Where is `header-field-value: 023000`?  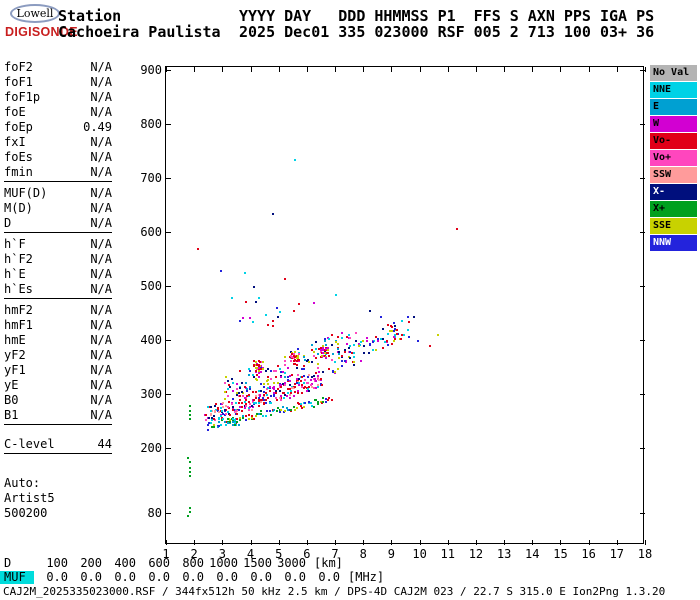
header-field-value: 023000 is located at coordinates (401, 32).